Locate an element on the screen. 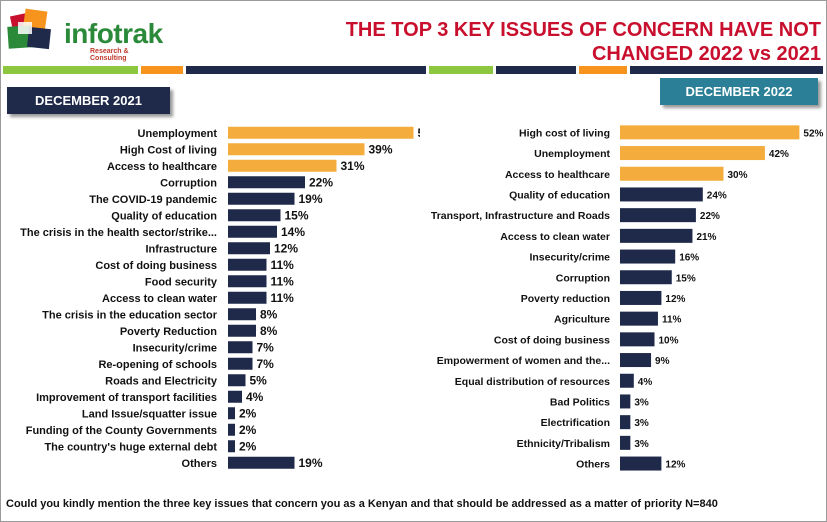  value-label: 16% is located at coordinates (689, 258).